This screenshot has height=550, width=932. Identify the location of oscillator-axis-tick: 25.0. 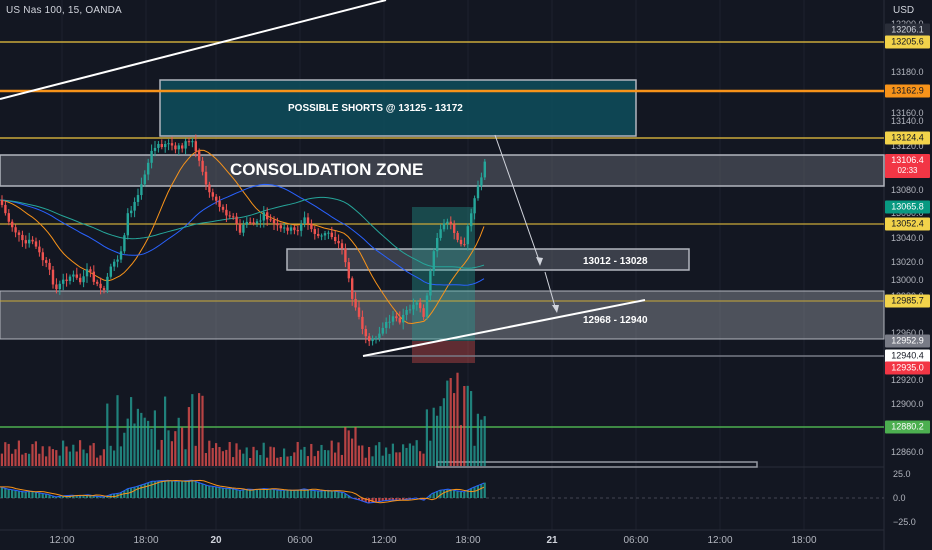
(902, 474).